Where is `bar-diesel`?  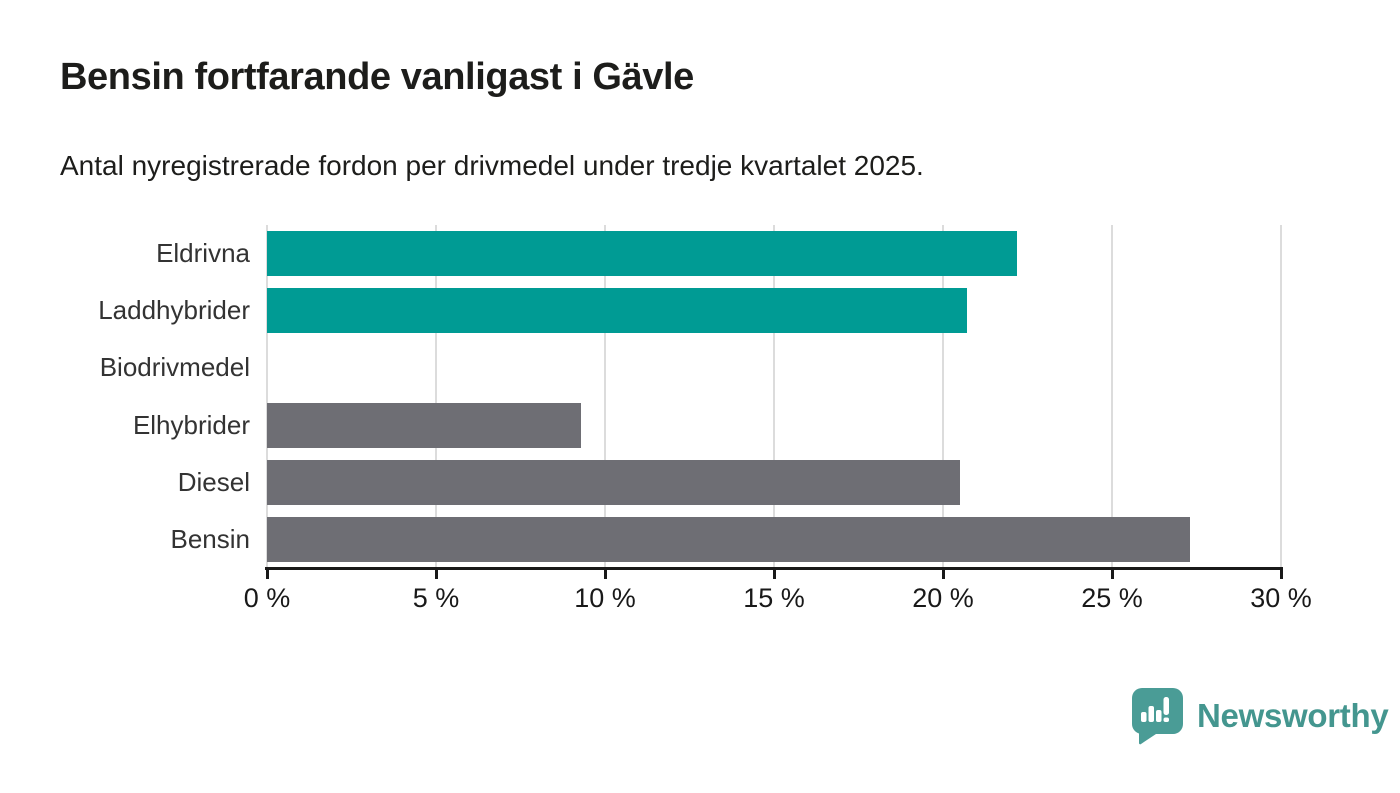
bar-diesel is located at coordinates (613, 482).